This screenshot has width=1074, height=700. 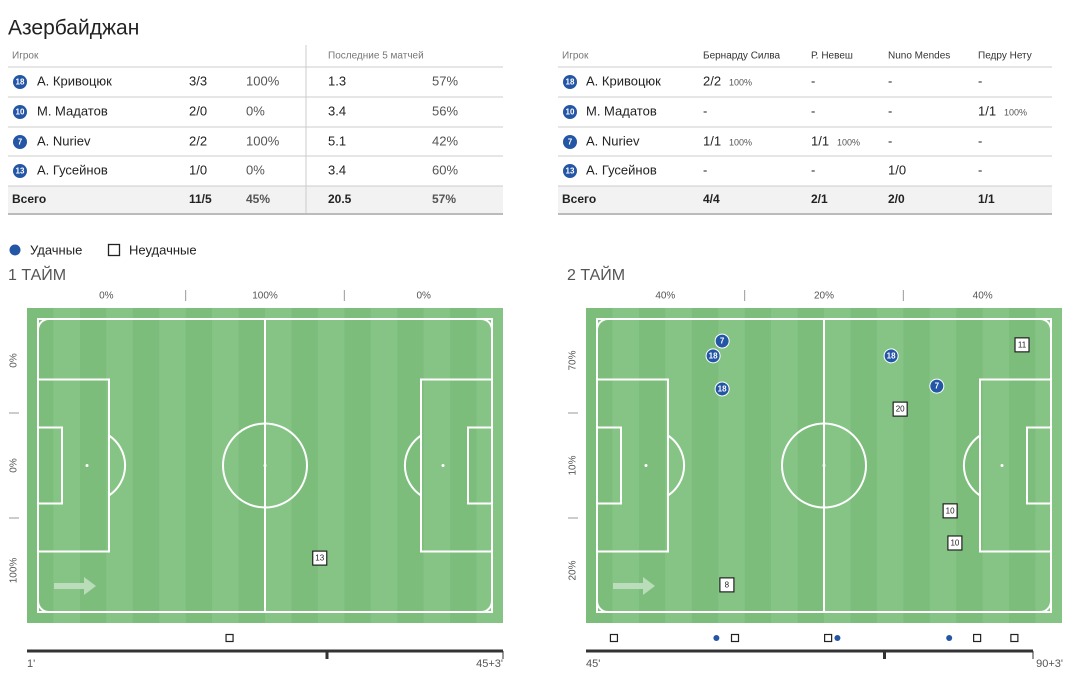 I want to click on cell: 3/3, so click(x=198, y=80).